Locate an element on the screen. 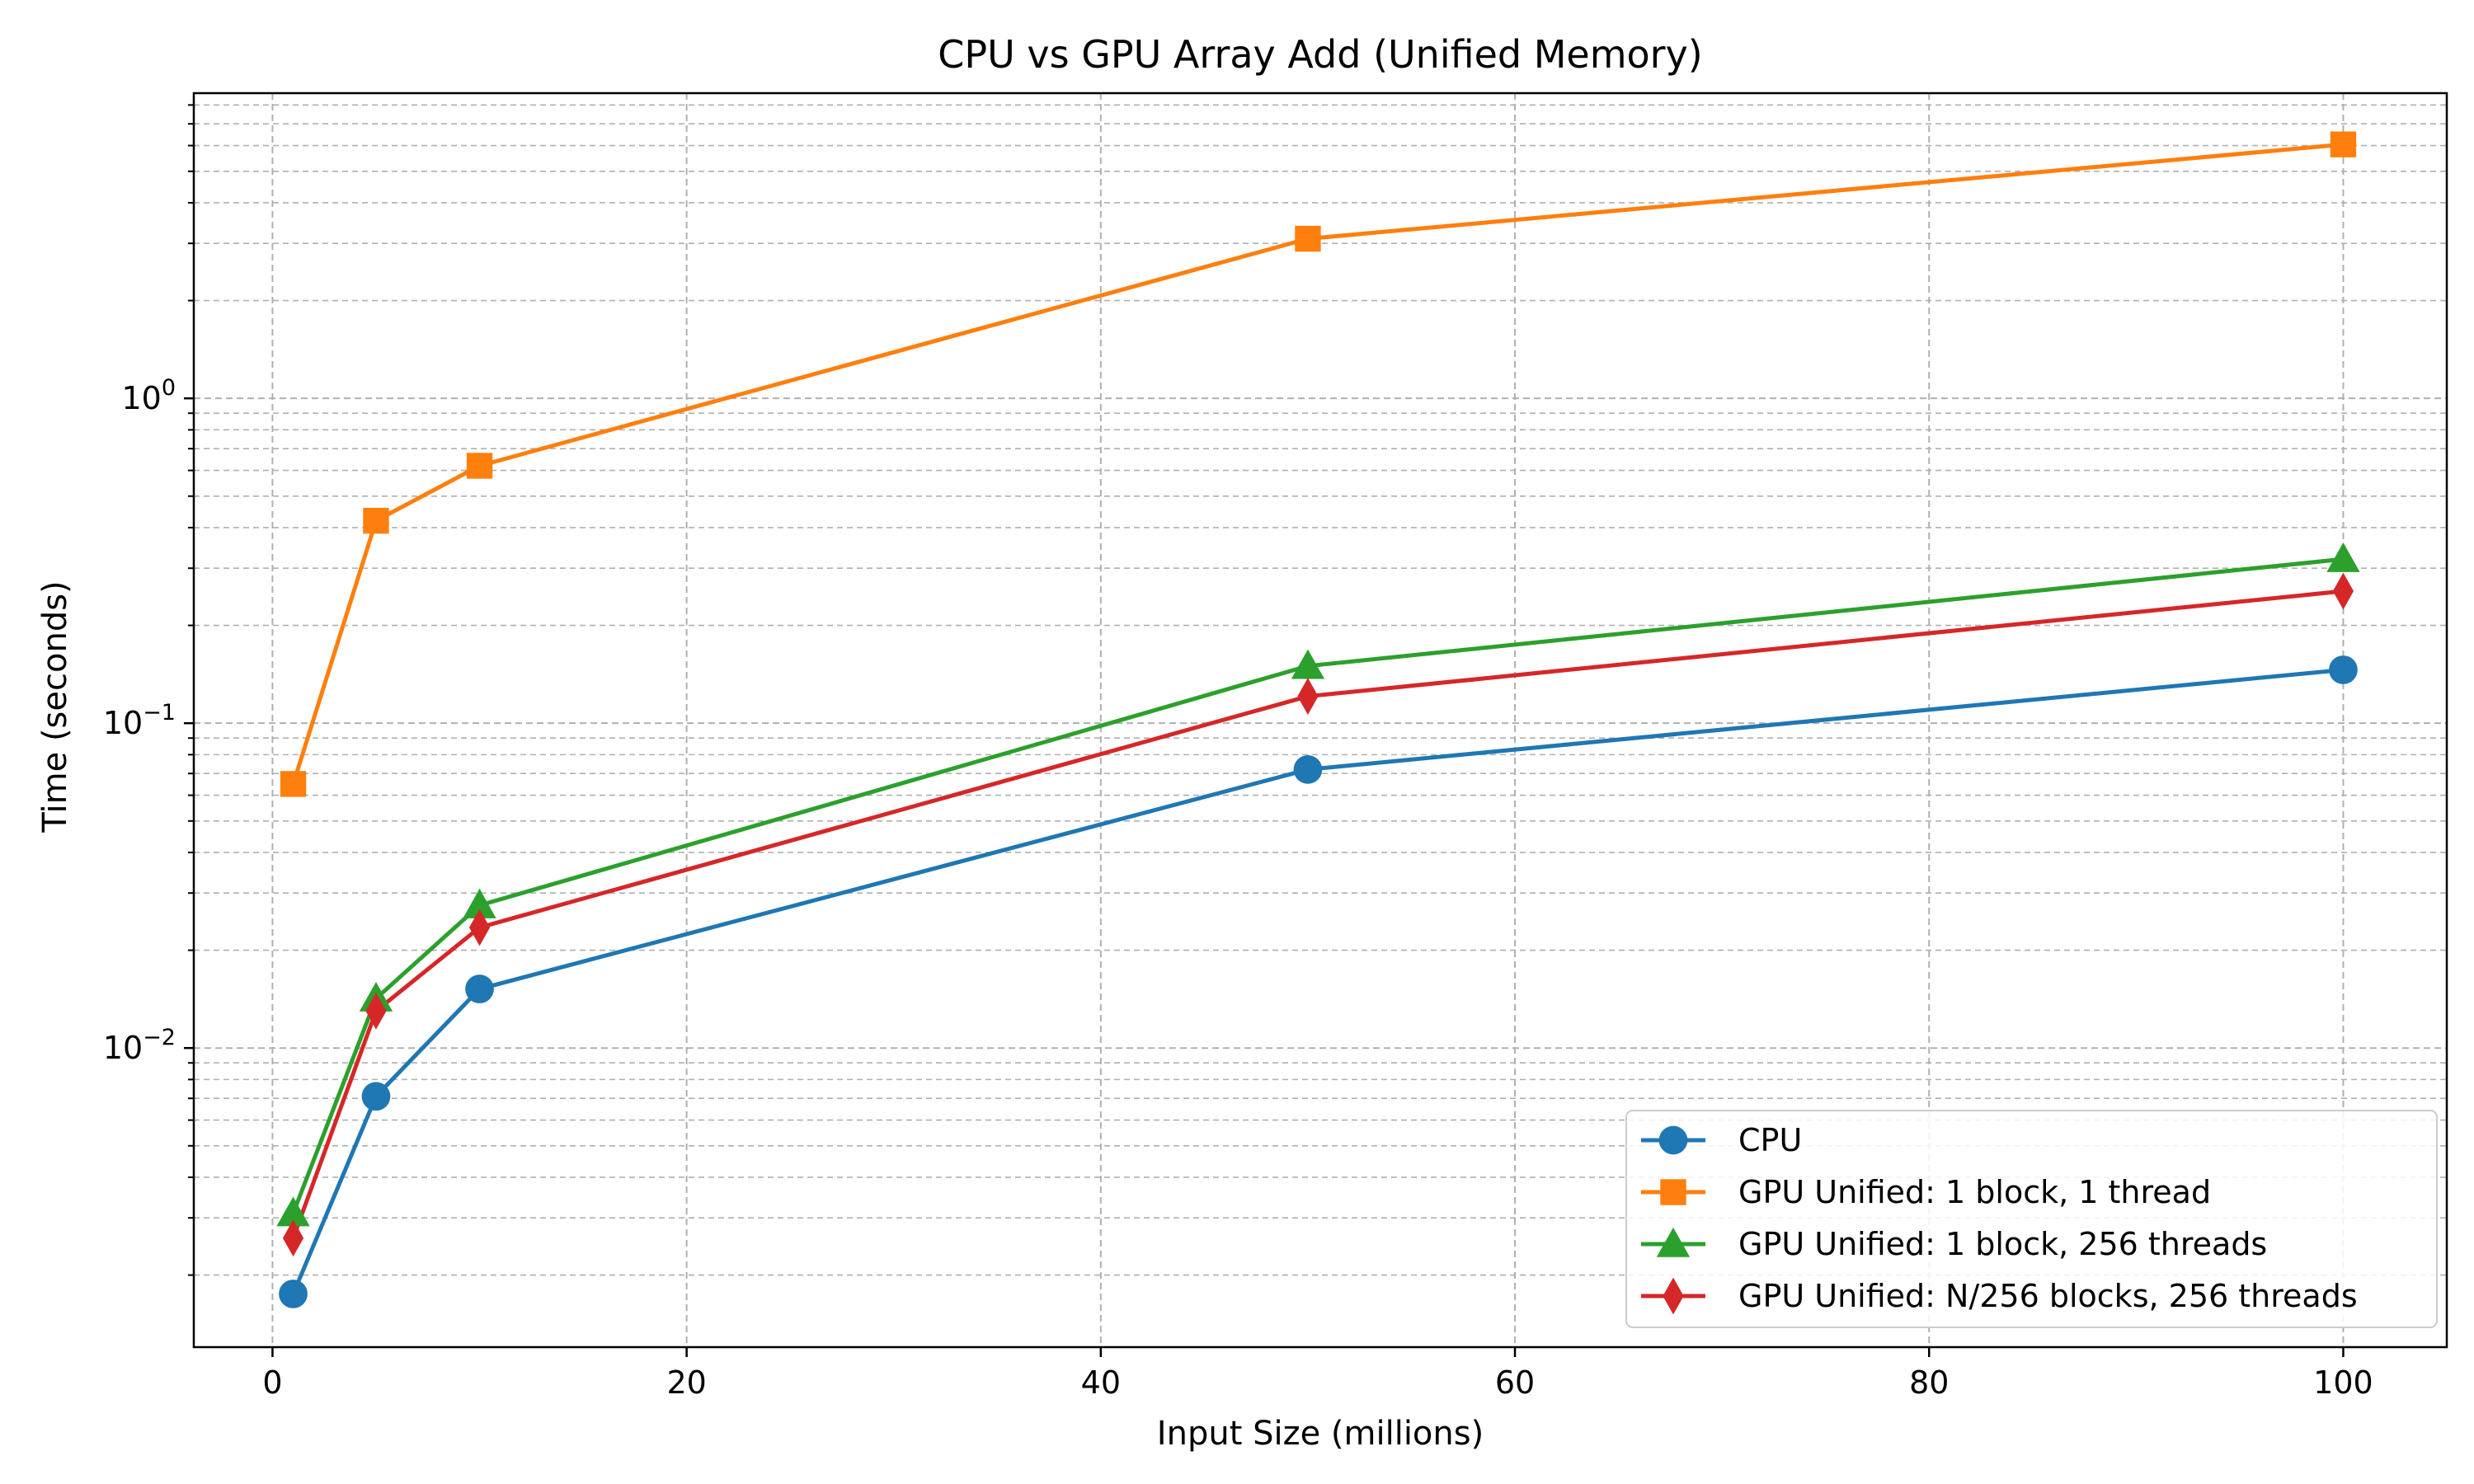  x-tick-label: 20 is located at coordinates (686, 1382).